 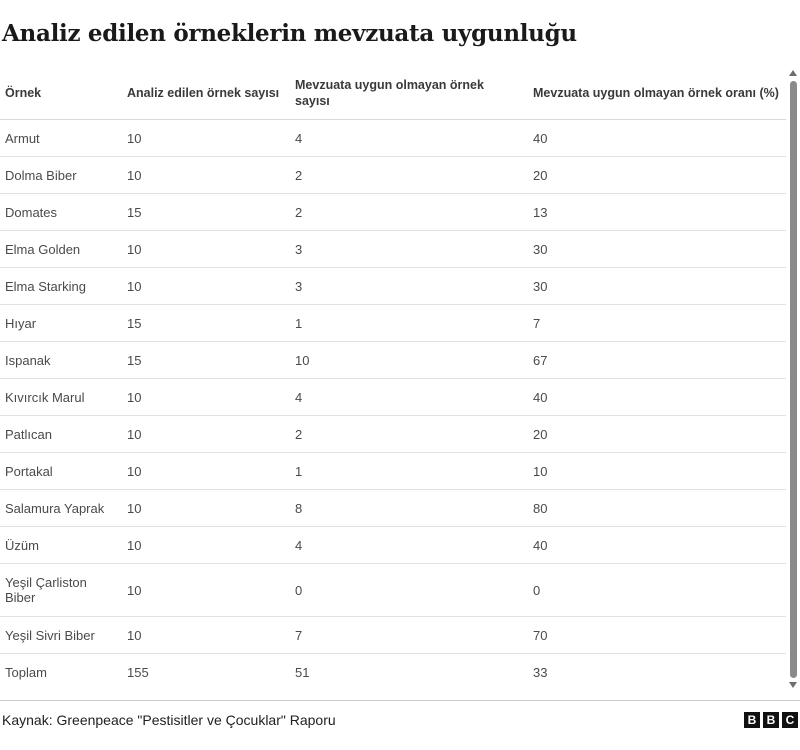 I want to click on cell-sample: Armut, so click(x=61, y=138).